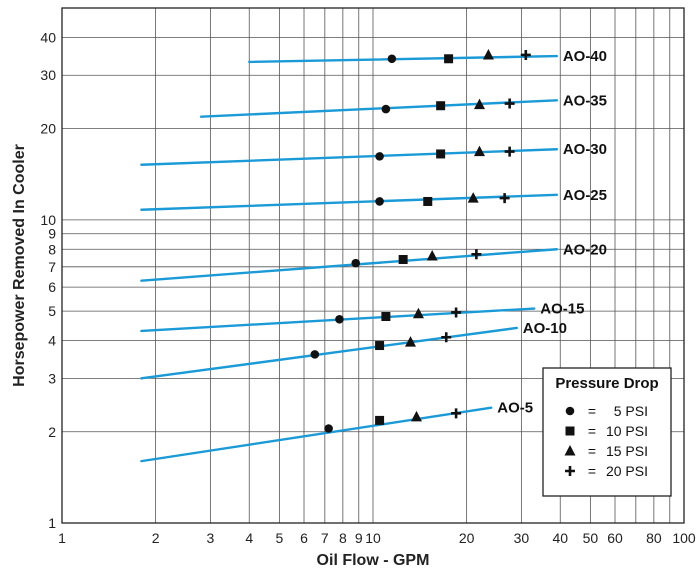  I want to click on x-tick-label: 5, so click(279, 538).